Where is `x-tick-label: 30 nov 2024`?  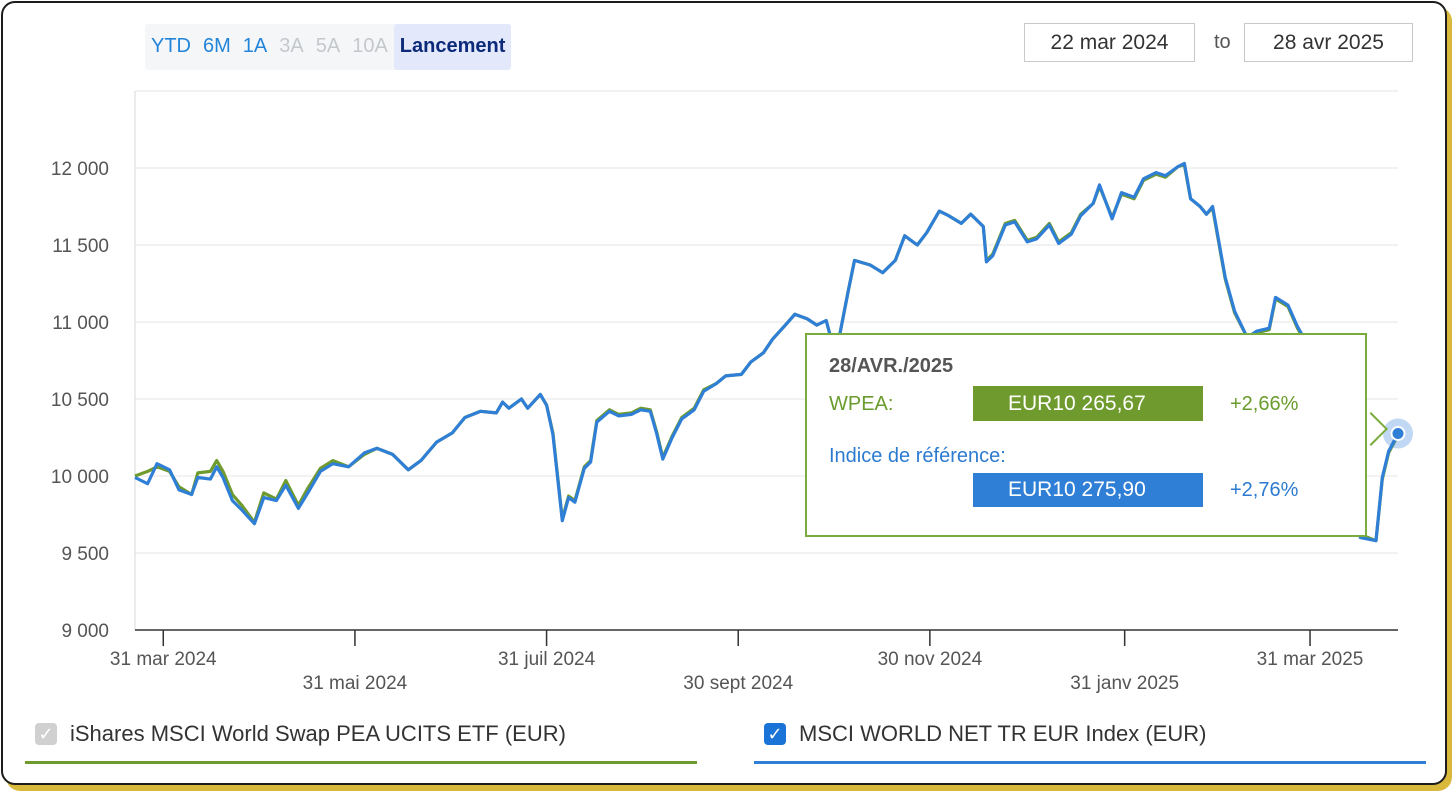
x-tick-label: 30 nov 2024 is located at coordinates (930, 659).